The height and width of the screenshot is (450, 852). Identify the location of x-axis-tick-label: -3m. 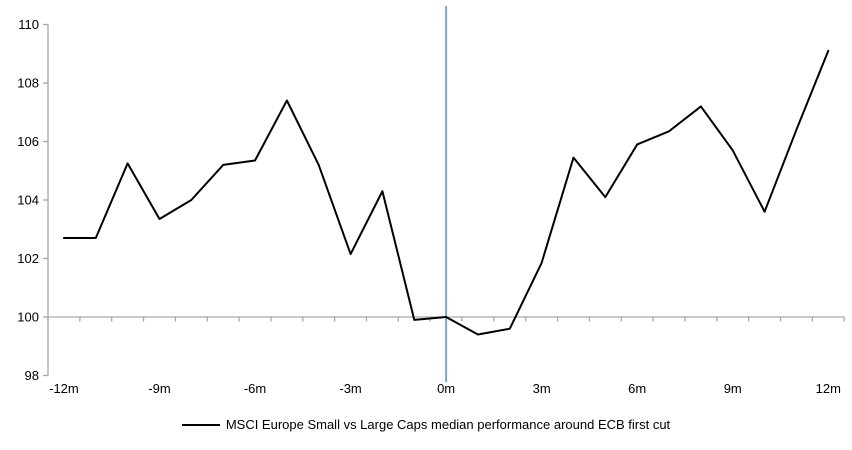
(350, 388).